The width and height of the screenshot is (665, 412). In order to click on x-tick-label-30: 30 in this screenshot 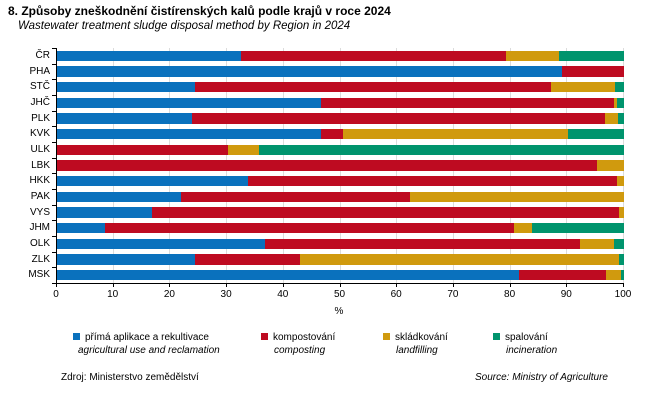, I will do `click(226, 294)`.